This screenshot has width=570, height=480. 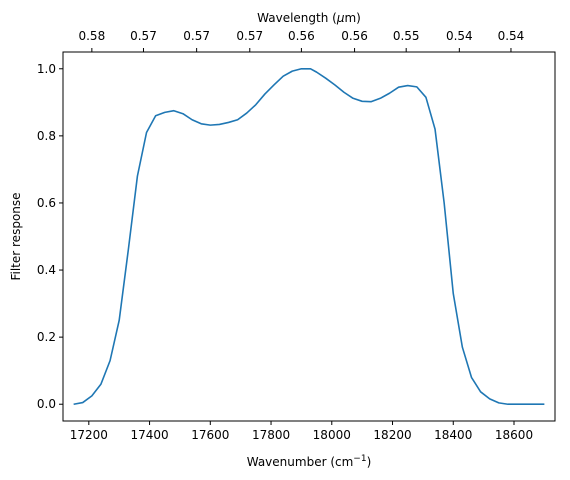 What do you see at coordinates (89, 435) in the screenshot?
I see `x-tick-label: 17200` at bounding box center [89, 435].